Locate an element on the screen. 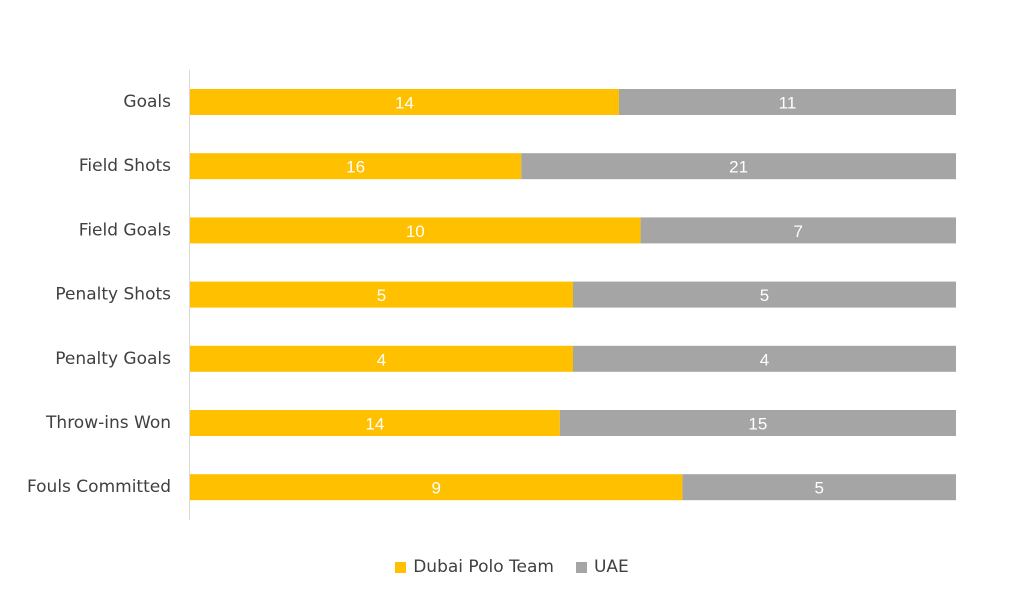 The image size is (1024, 606). data-label-dubai-polo-team-penalty-goals: 4 is located at coordinates (381, 359).